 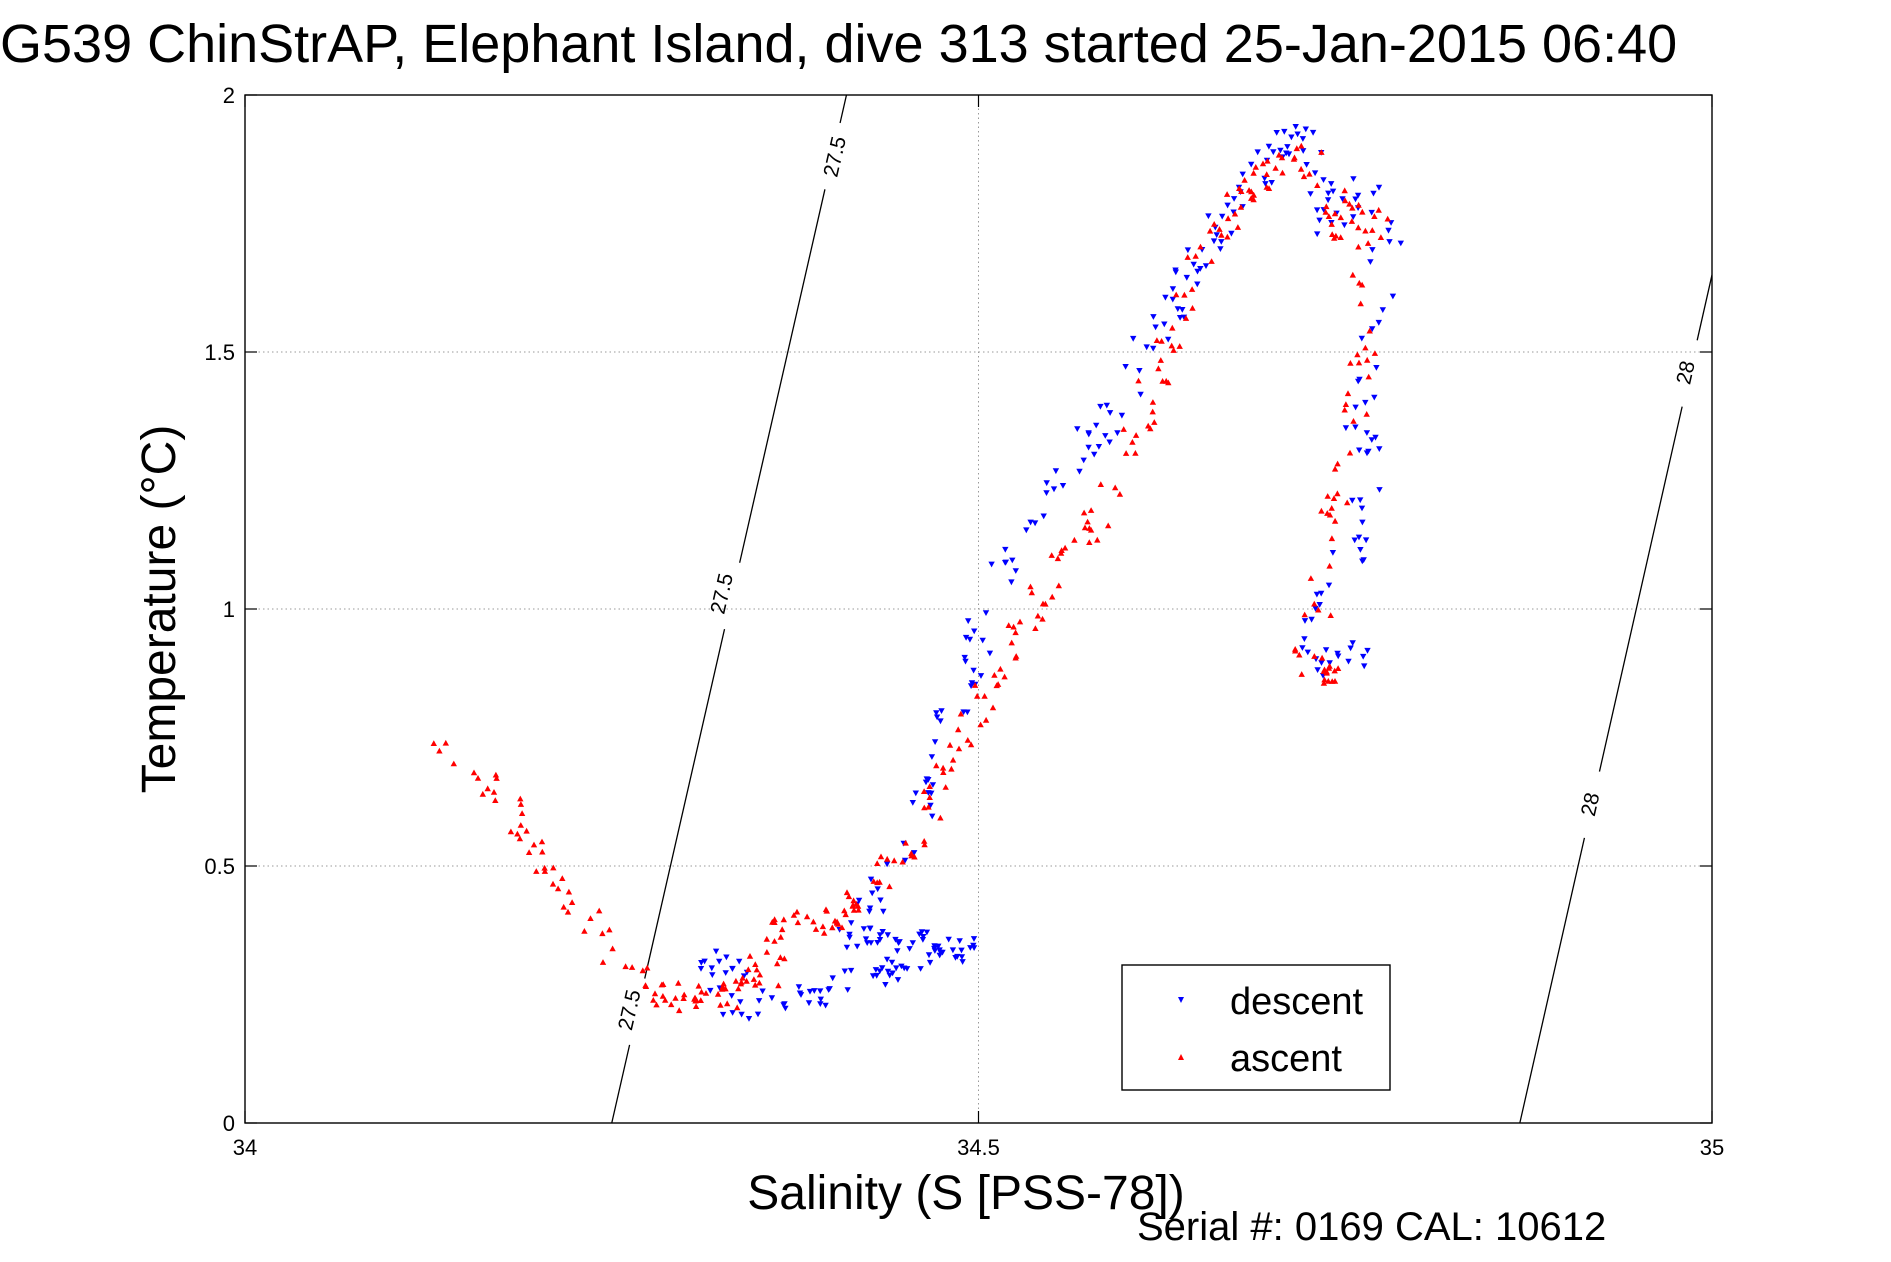 What do you see at coordinates (1286, 1059) in the screenshot?
I see `legend-ascent-label: ascent` at bounding box center [1286, 1059].